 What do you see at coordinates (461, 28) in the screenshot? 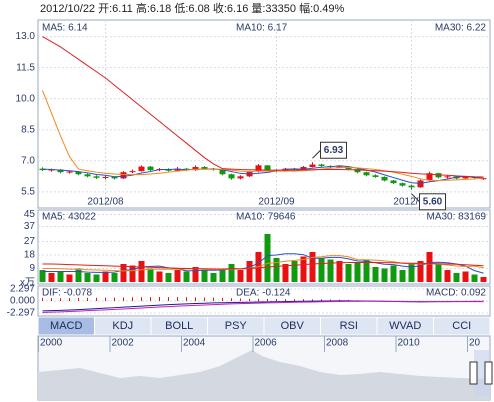
I see `legend-entry: MA30: 6.22` at bounding box center [461, 28].